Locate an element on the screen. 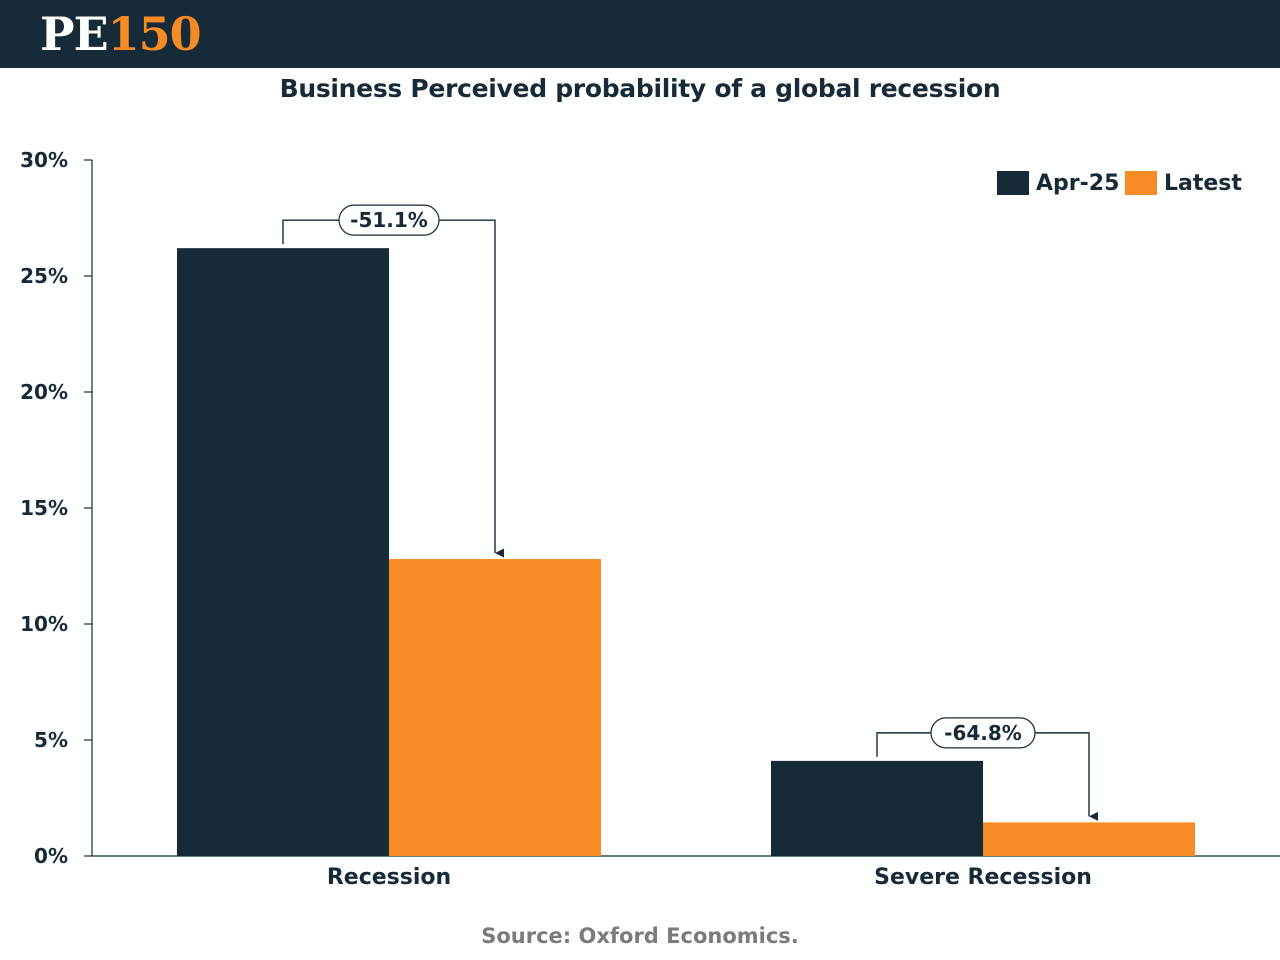  change-label: -51.1% is located at coordinates (389, 220).